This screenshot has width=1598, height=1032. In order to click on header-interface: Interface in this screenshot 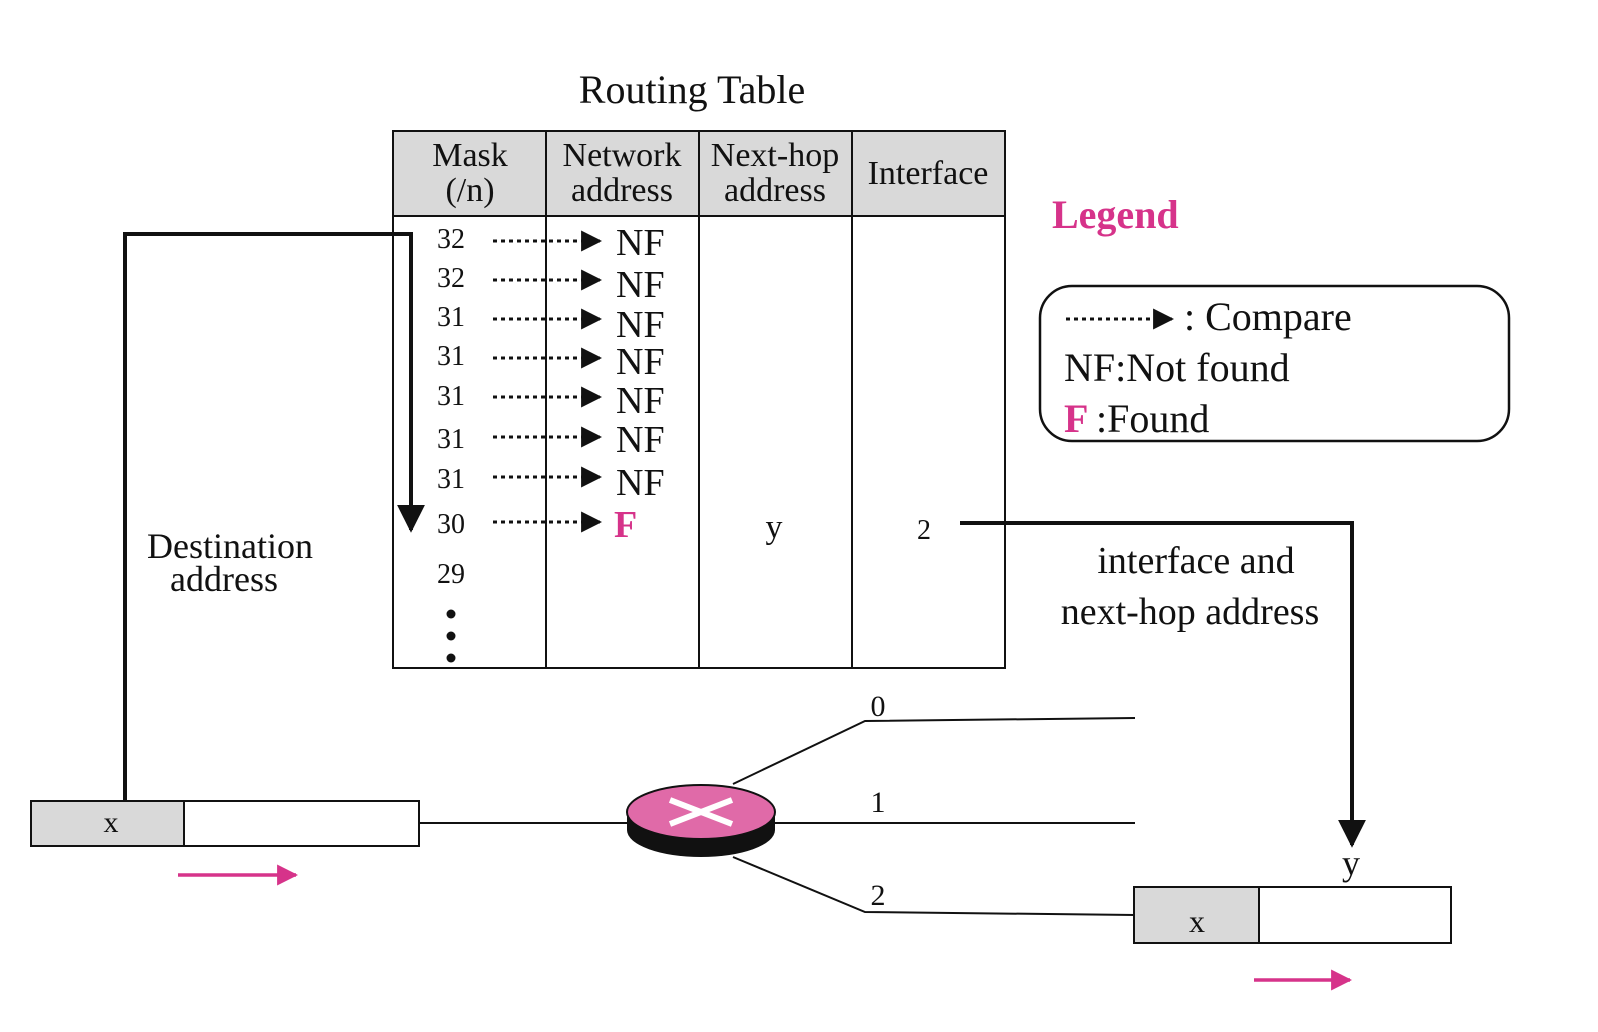, I will do `click(928, 173)`.